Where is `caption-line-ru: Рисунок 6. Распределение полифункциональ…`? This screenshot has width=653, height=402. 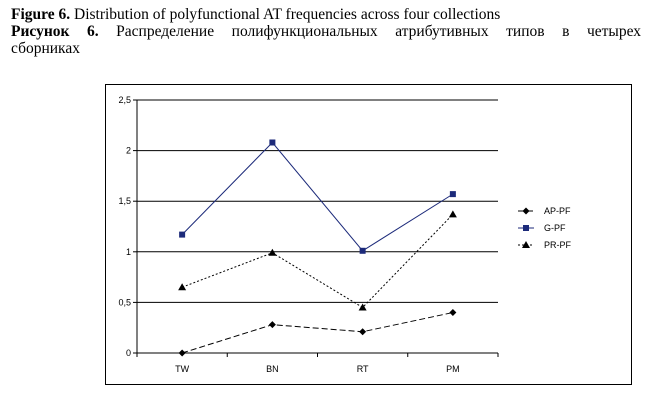
caption-line-ru: Рисунок 6. Распределение полифункциональ… is located at coordinates (326, 31).